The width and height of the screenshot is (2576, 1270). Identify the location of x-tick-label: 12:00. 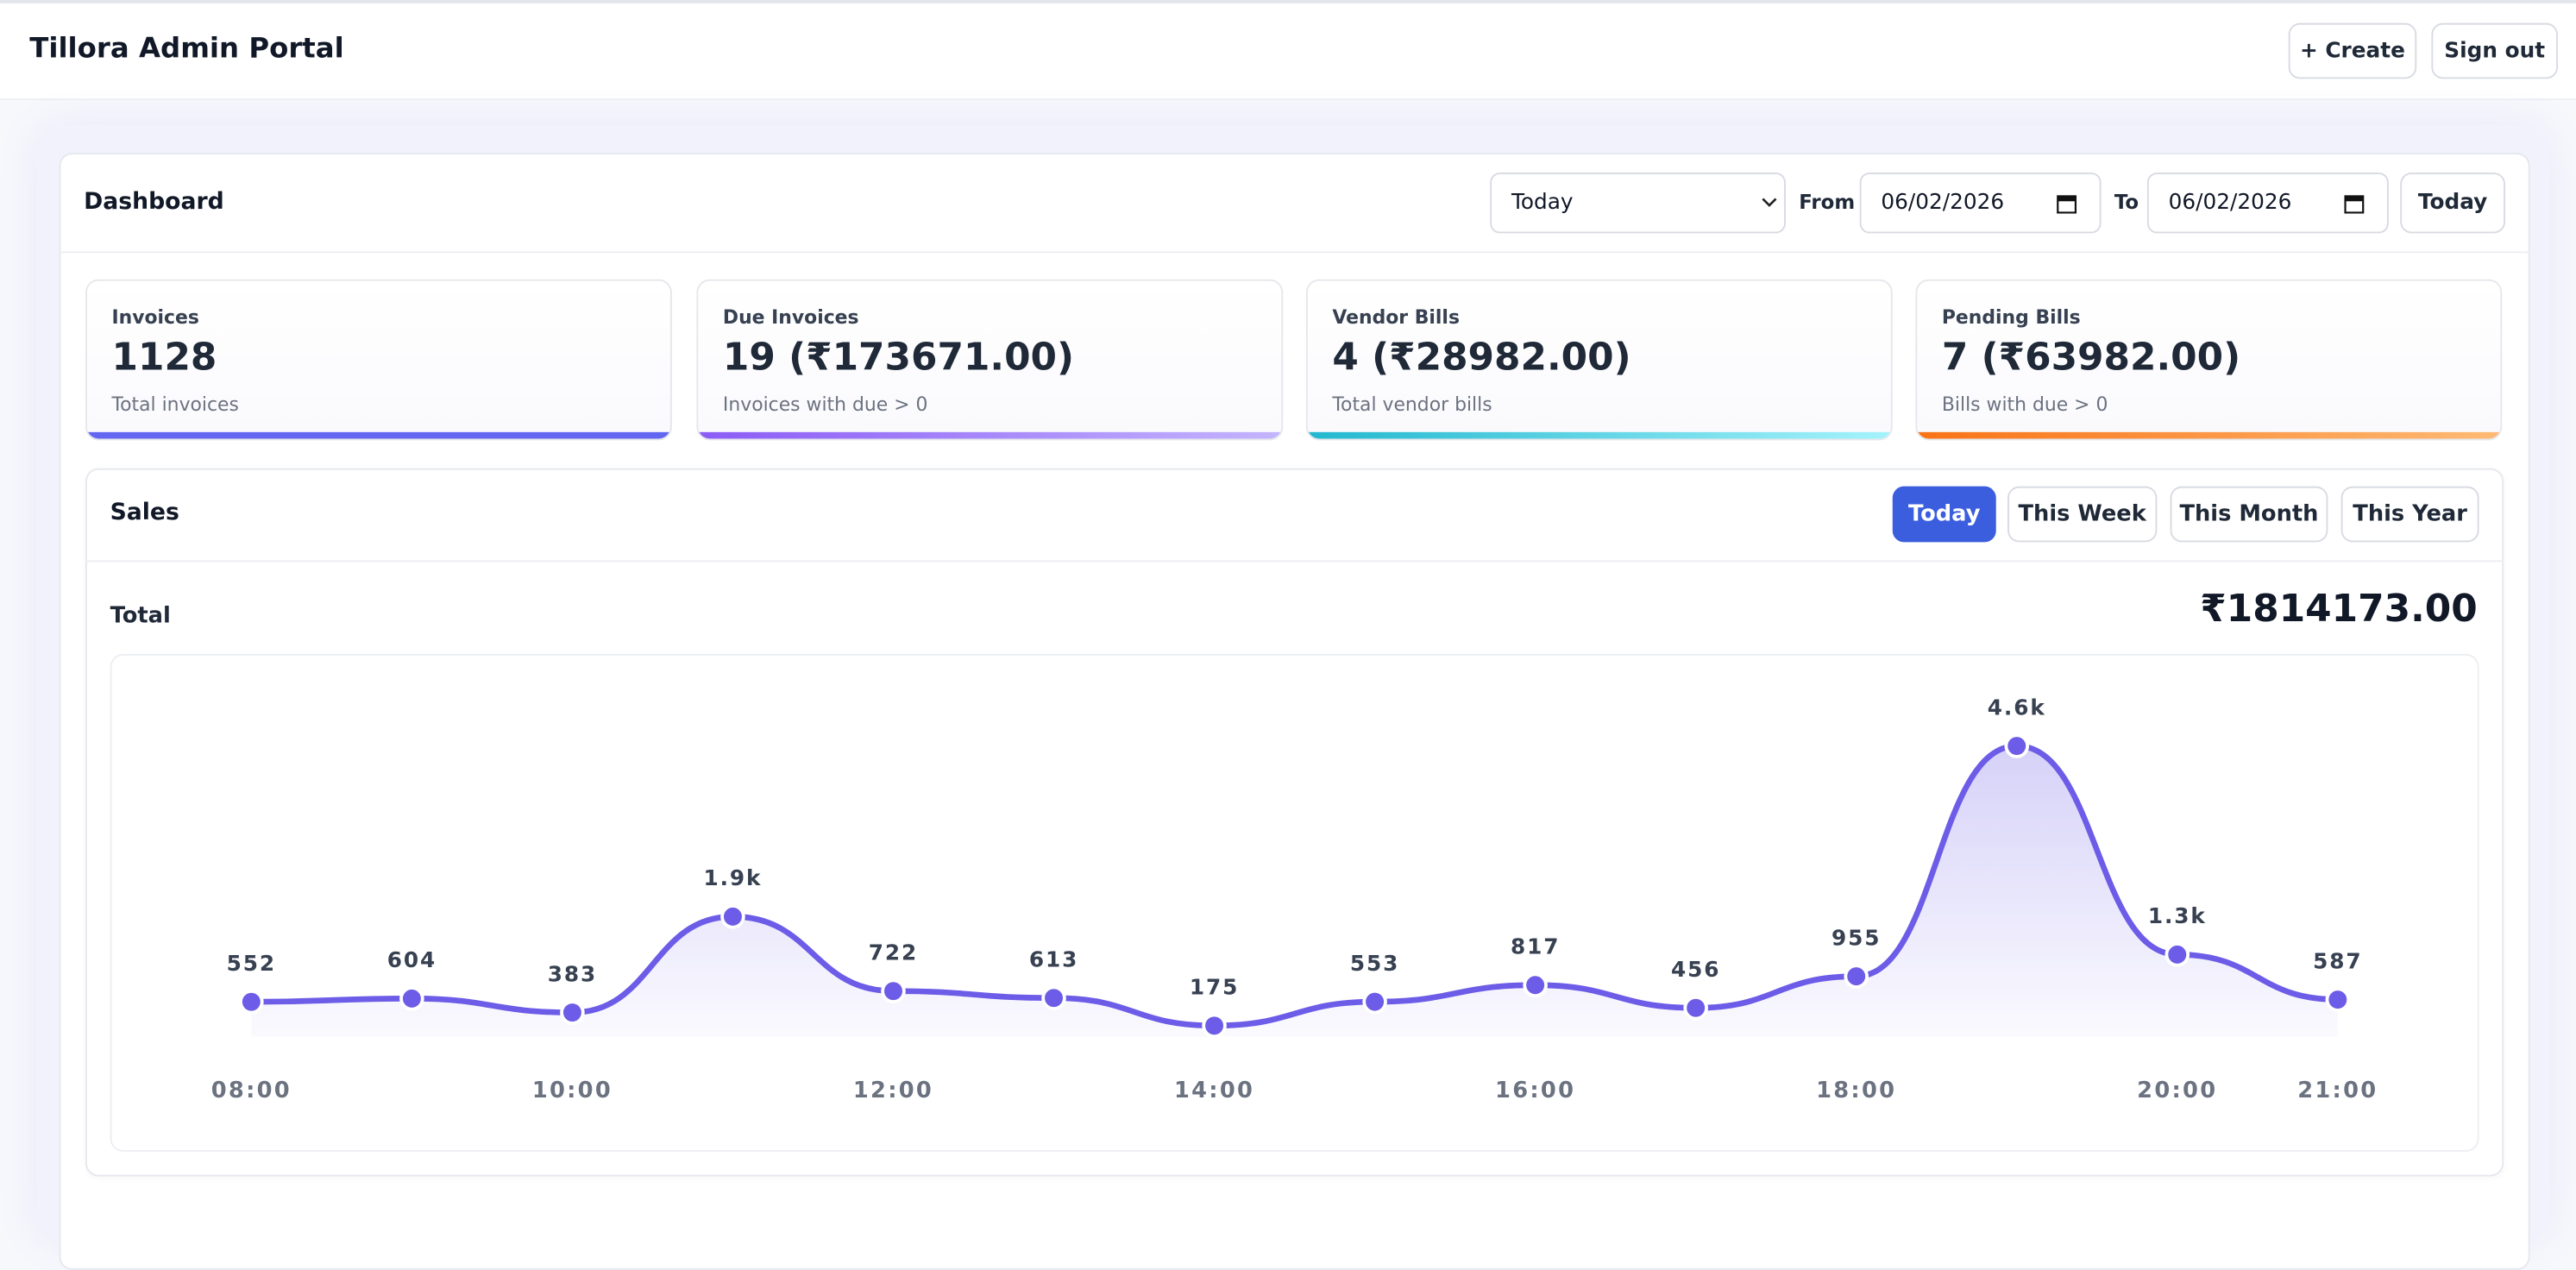
(893, 1090).